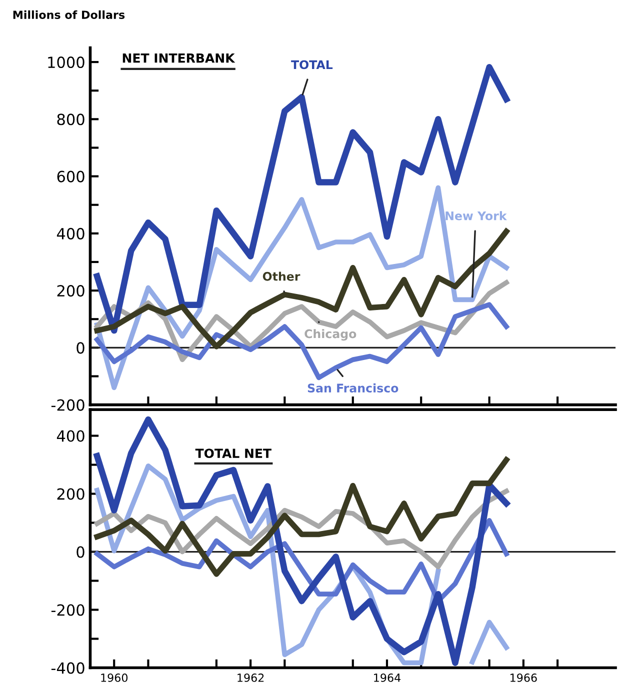 The image size is (618, 692). Describe the element at coordinates (387, 678) in the screenshot. I see `x-tick-label: 1964` at that location.